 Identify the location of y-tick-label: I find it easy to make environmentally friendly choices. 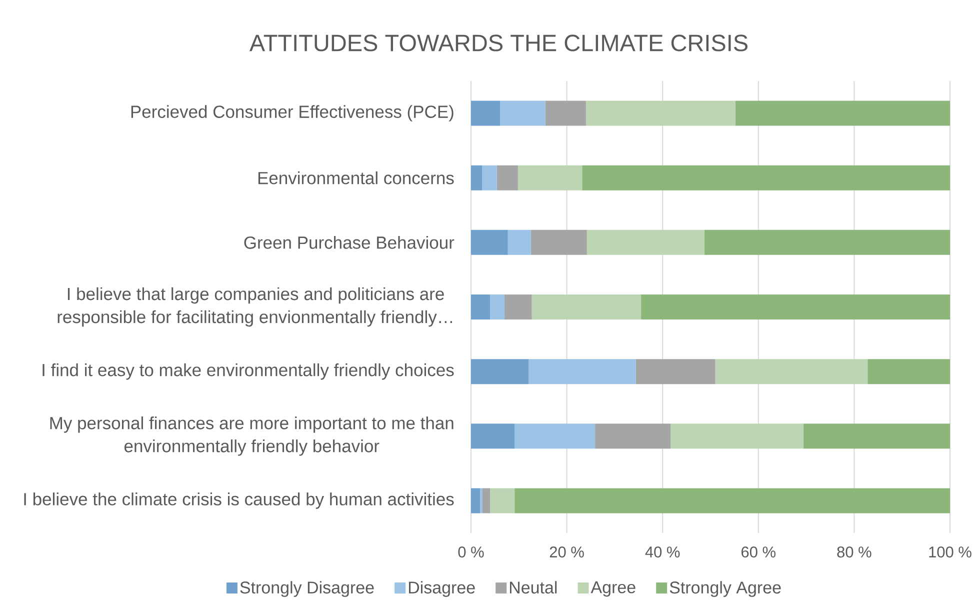
(248, 371).